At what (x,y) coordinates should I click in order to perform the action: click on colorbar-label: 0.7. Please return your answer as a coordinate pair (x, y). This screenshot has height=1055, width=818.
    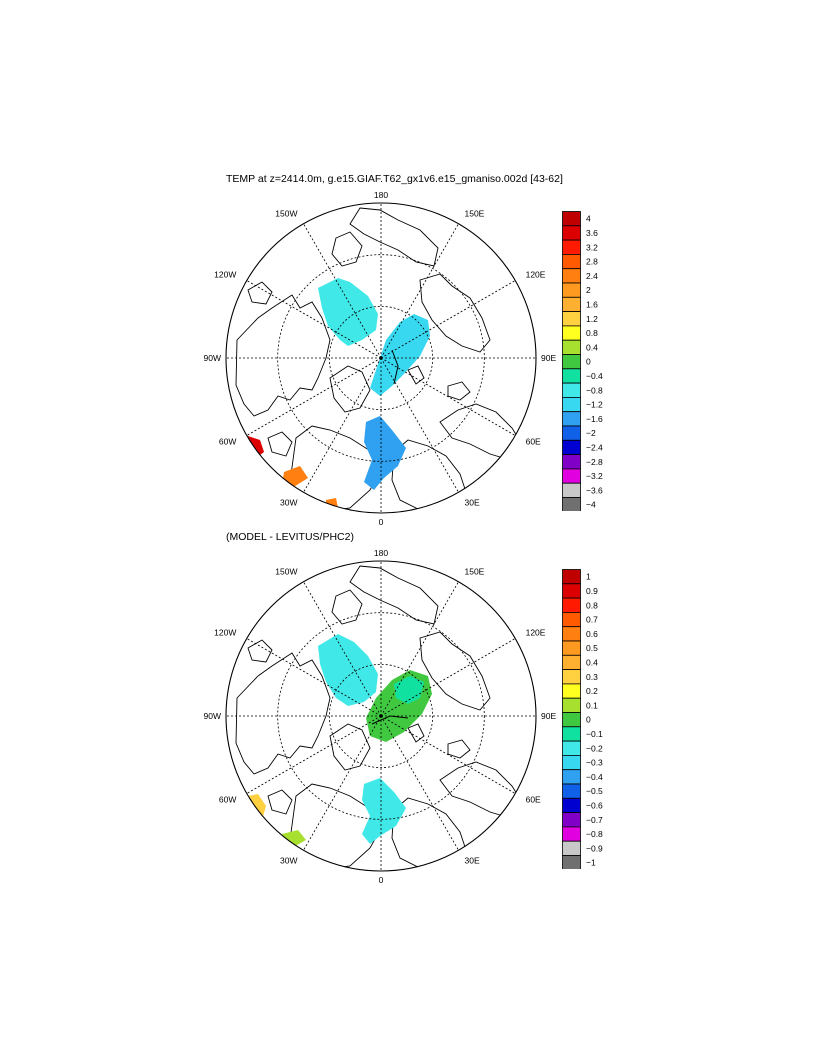
    Looking at the image, I should click on (592, 620).